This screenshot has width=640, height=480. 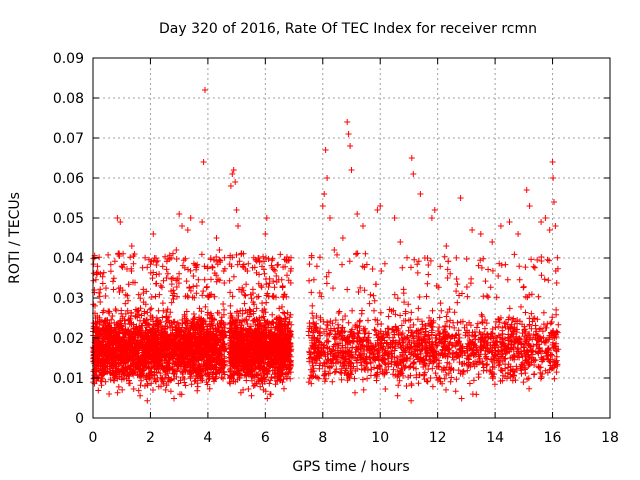 What do you see at coordinates (265, 438) in the screenshot?
I see `x-tick-label: 6` at bounding box center [265, 438].